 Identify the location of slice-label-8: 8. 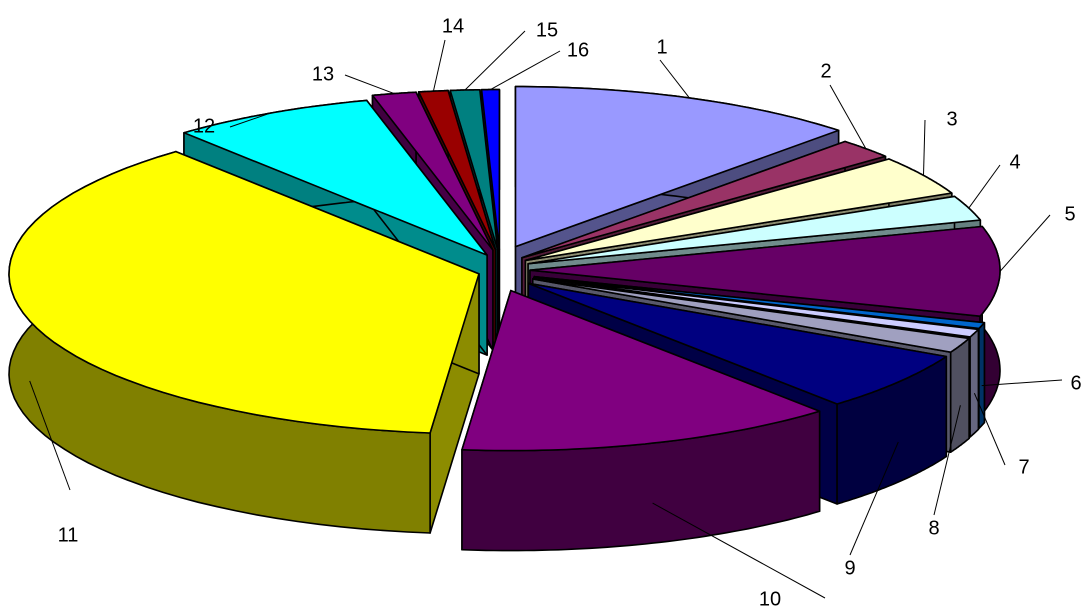
(933, 528).